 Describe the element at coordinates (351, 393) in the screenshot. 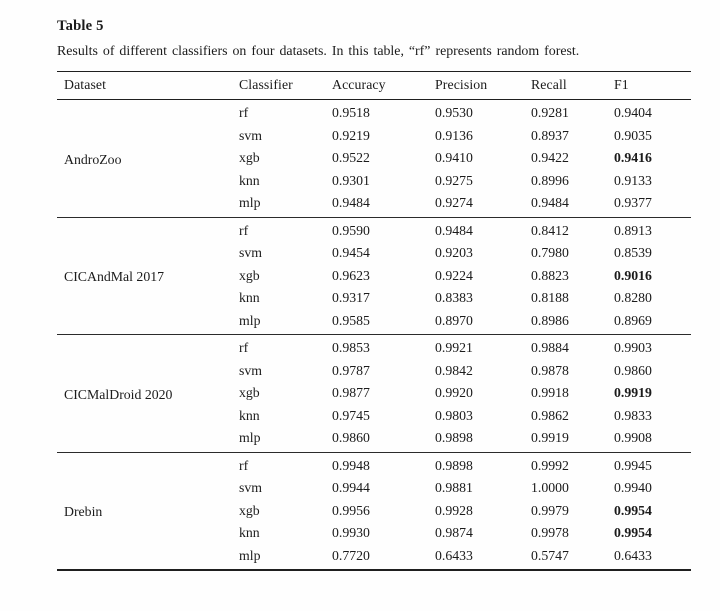

I see `accuracy-cell: 0.9877` at that location.